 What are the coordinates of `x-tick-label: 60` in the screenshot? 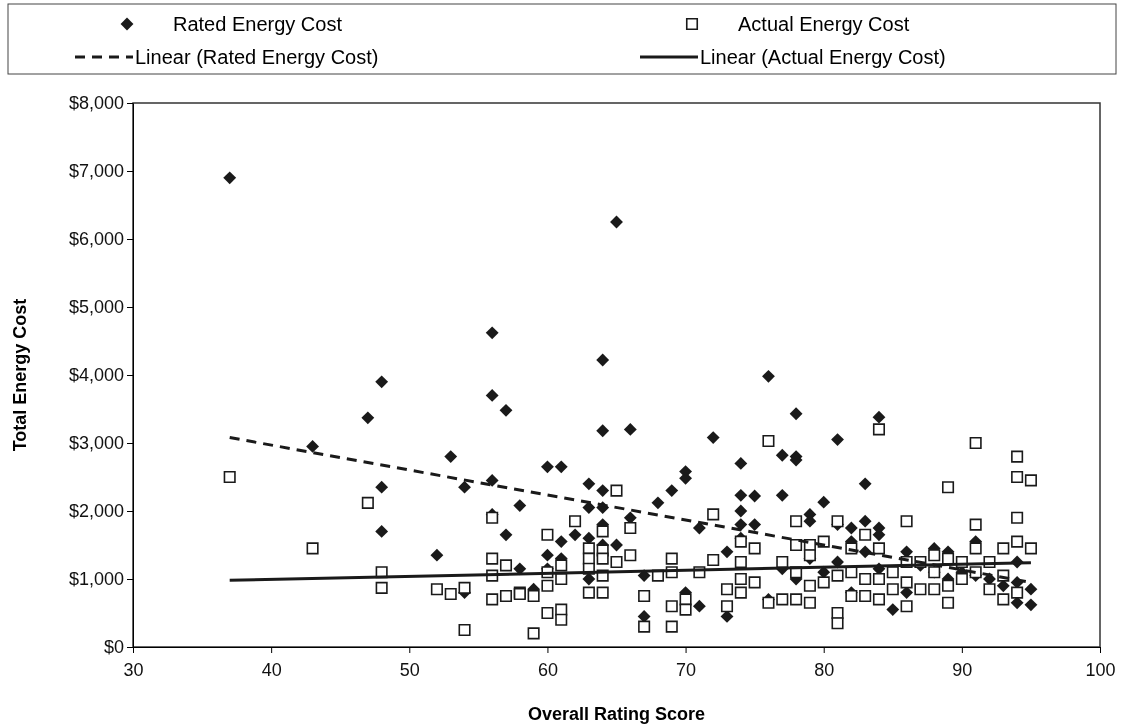 It's located at (547, 669).